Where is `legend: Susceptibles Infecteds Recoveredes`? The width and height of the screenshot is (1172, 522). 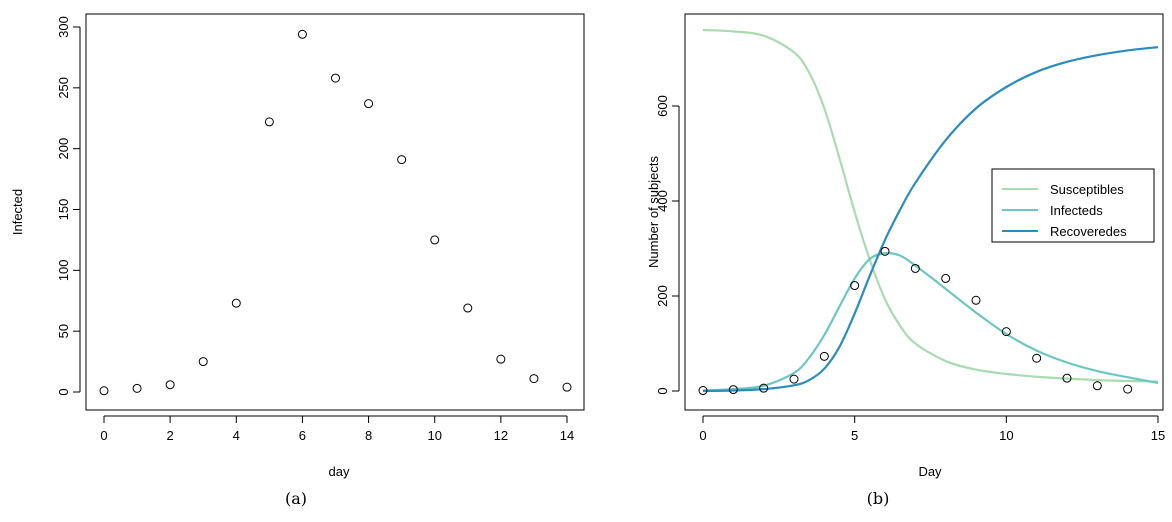 legend: Susceptibles Infecteds Recoveredes is located at coordinates (1073, 205).